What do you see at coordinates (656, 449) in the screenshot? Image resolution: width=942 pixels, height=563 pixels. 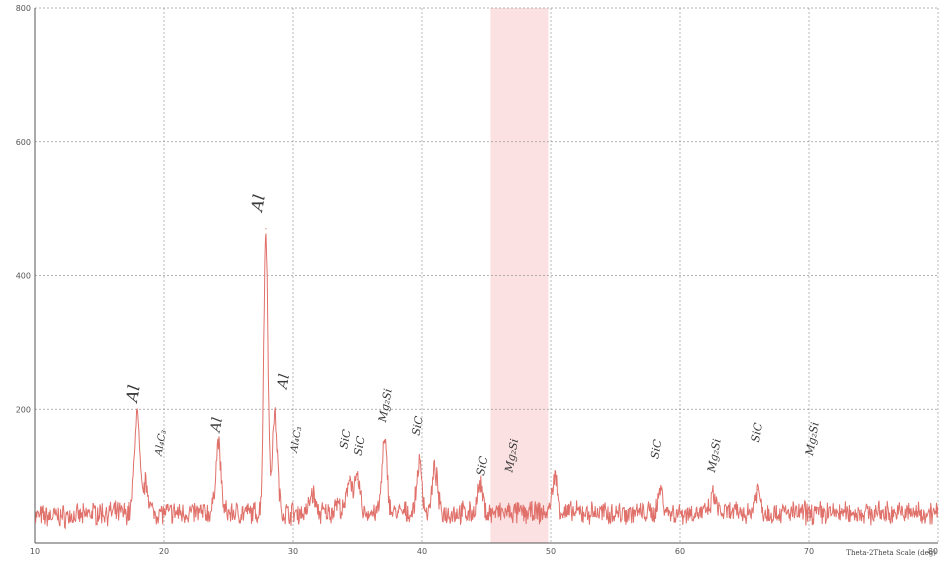 I see `annotation-label-12: SiC` at bounding box center [656, 449].